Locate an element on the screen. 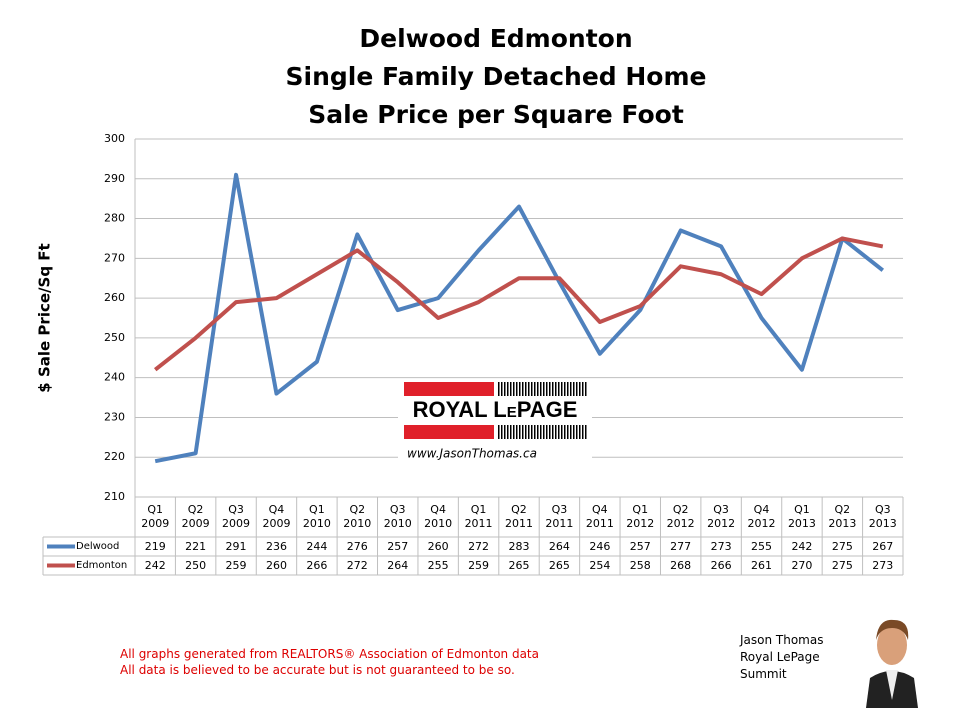 The height and width of the screenshot is (720, 960). agent-office: Summit is located at coordinates (763, 674).